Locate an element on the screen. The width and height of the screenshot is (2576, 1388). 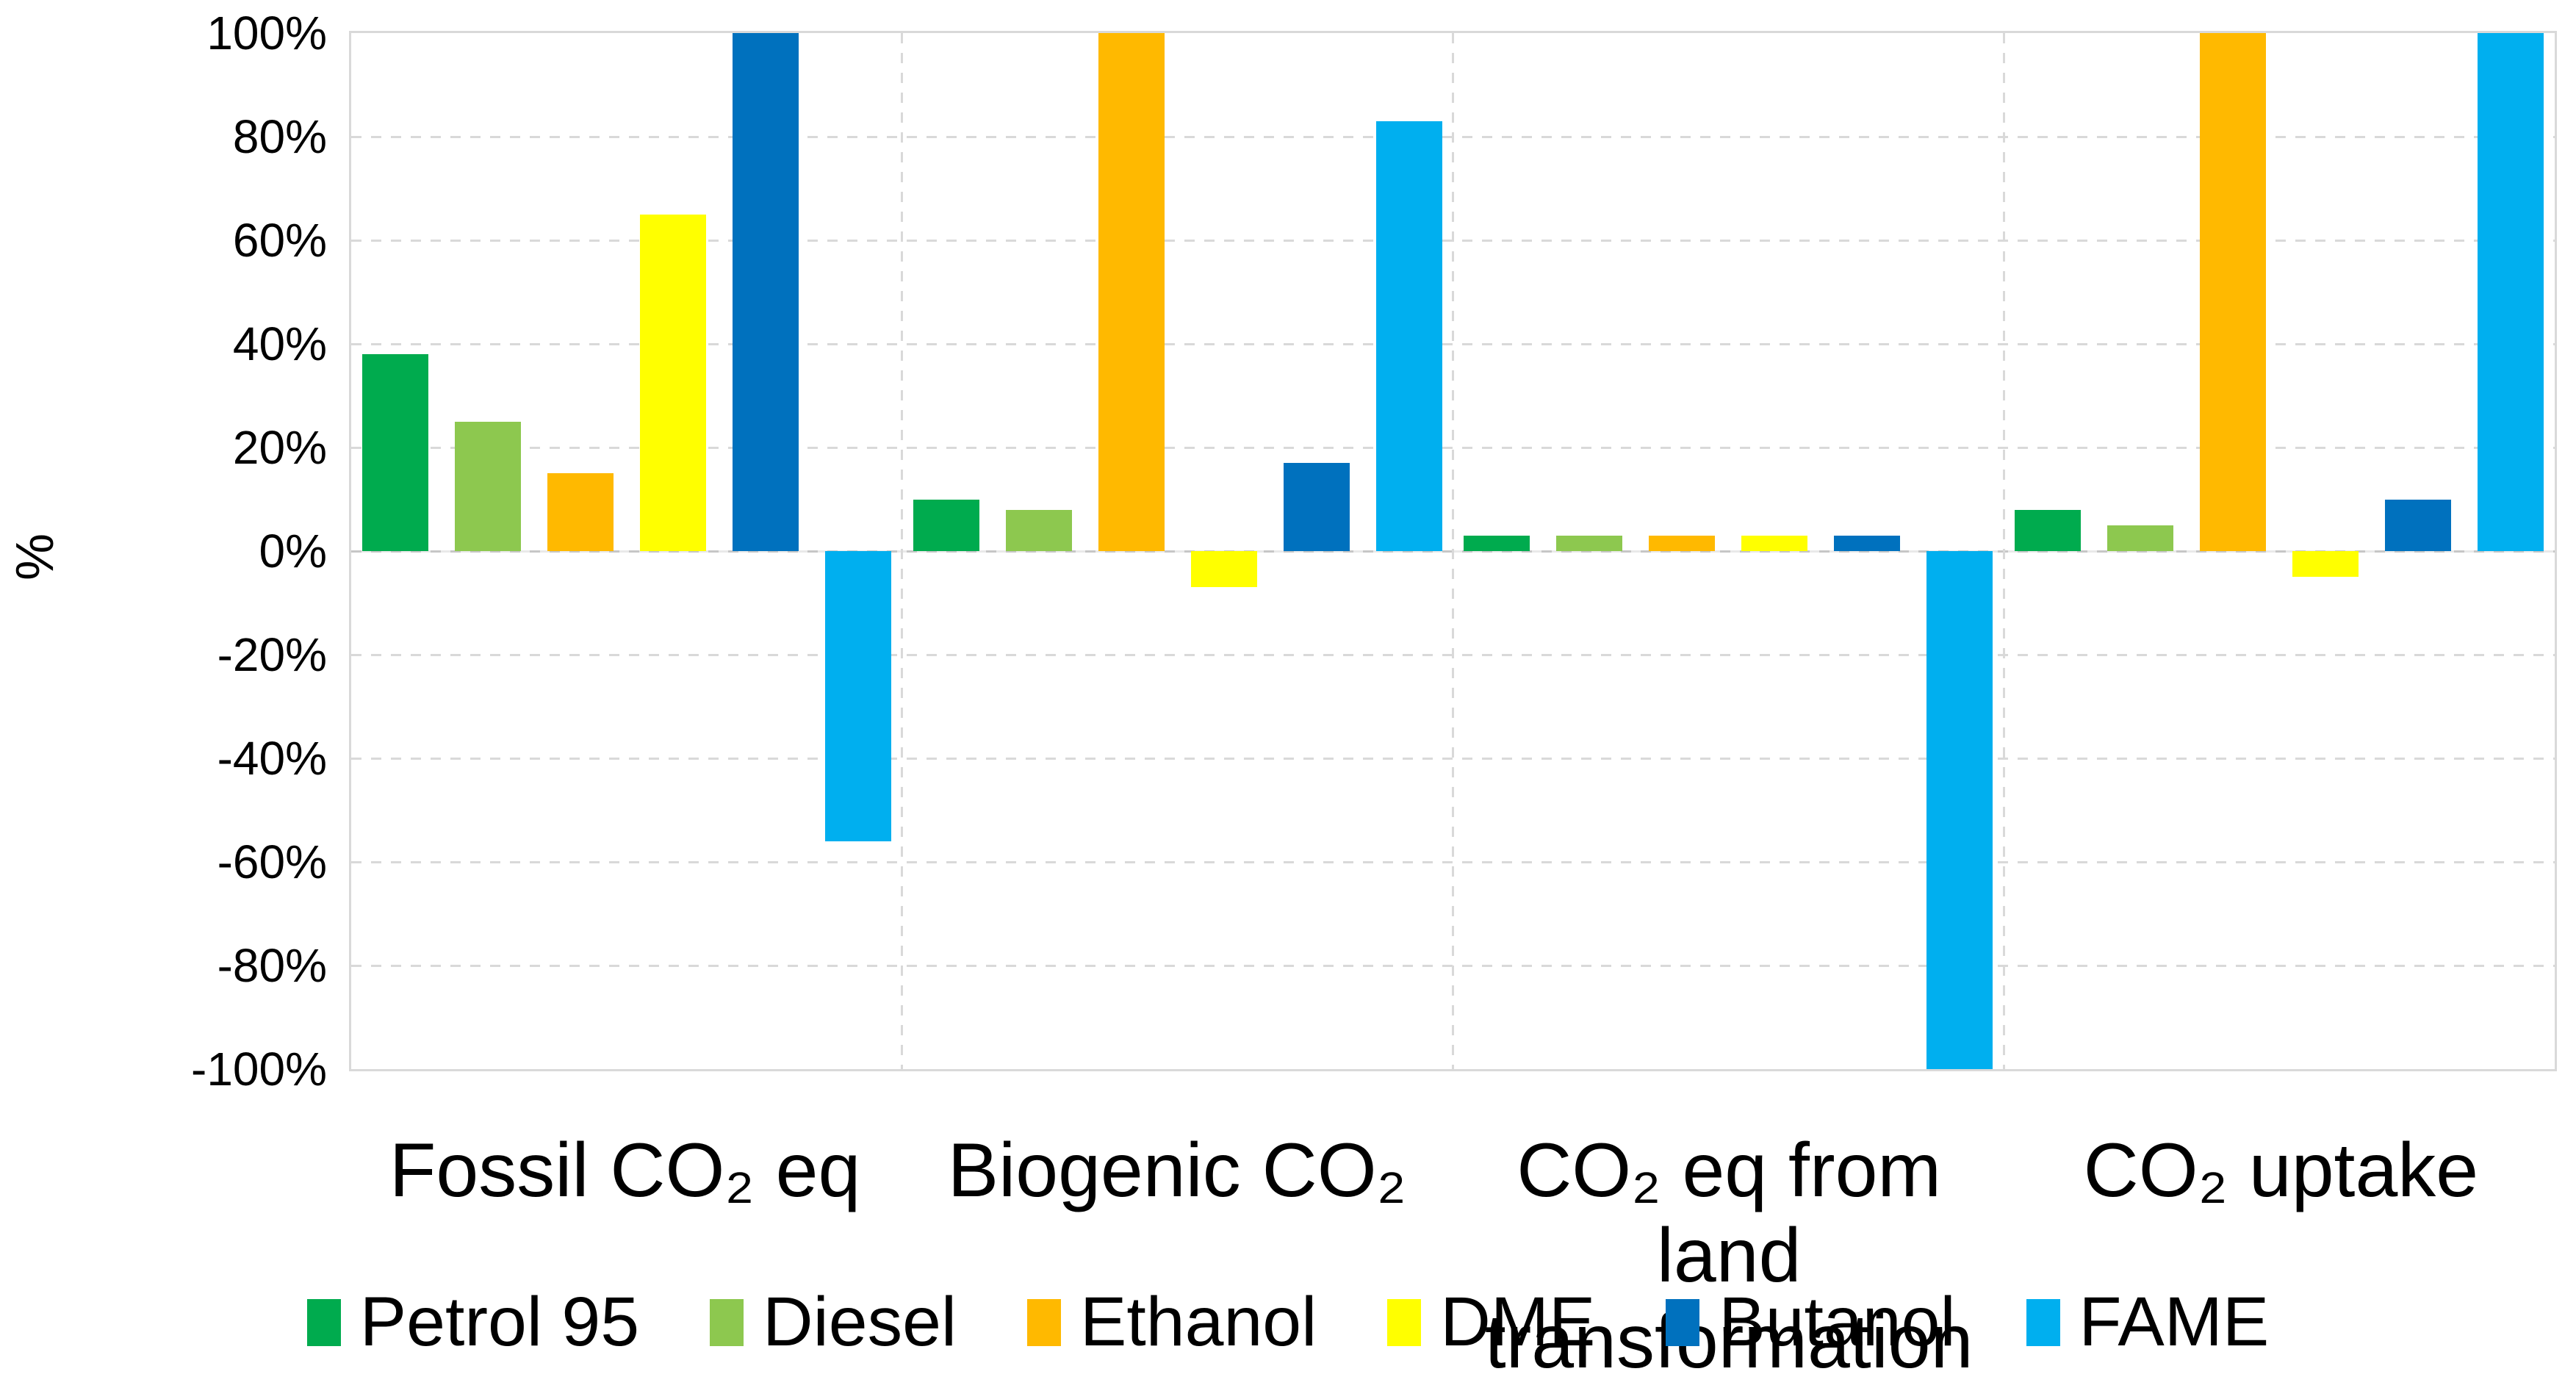
legend: Petrol 95 Diesel Ethanol DME Butanol FAME is located at coordinates (1288, 1322).